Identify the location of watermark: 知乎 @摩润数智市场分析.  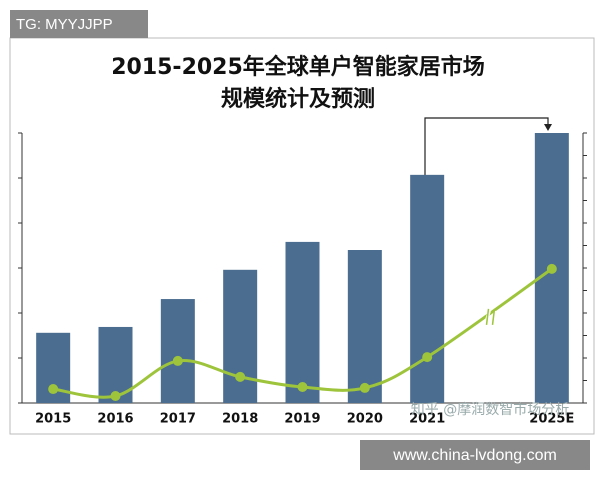
(490, 409).